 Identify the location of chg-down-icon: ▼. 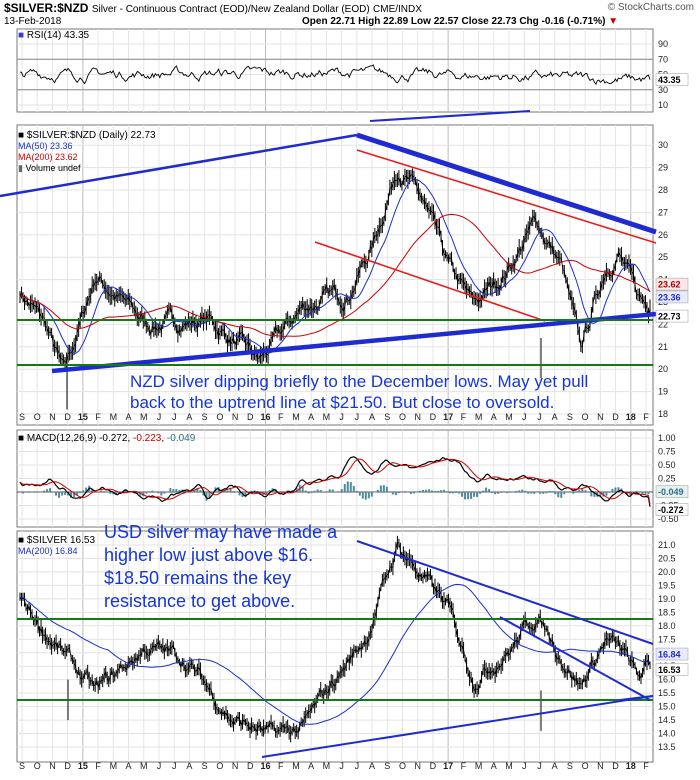
(613, 21).